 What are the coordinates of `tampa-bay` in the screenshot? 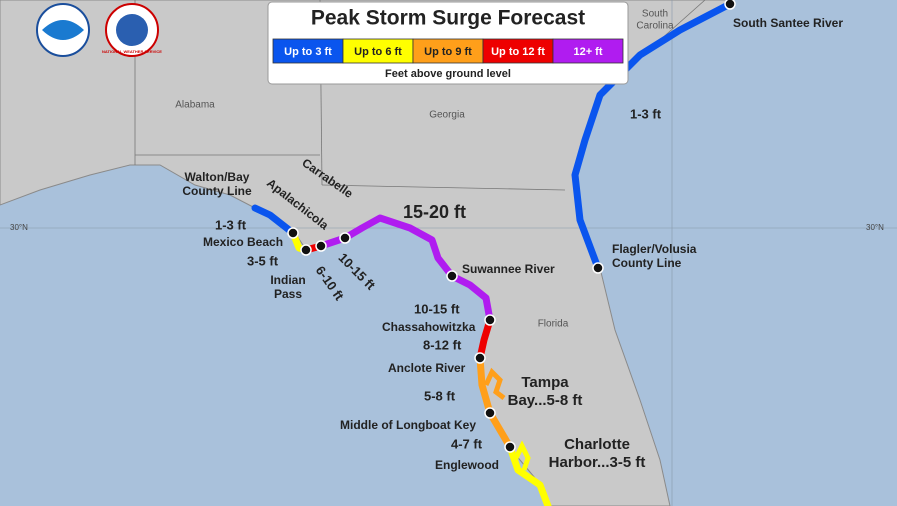 It's located at (494, 383).